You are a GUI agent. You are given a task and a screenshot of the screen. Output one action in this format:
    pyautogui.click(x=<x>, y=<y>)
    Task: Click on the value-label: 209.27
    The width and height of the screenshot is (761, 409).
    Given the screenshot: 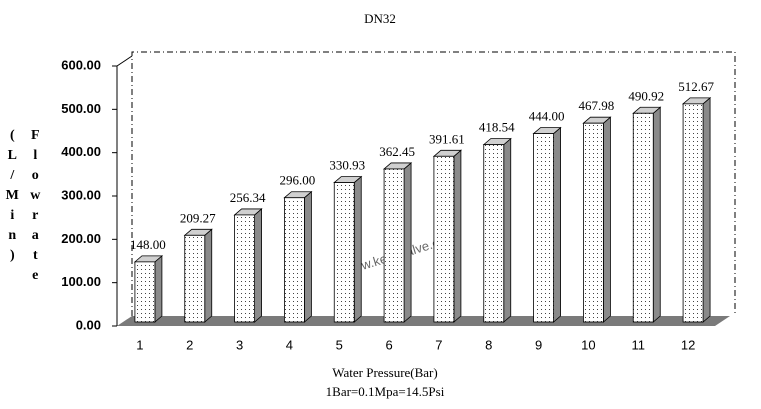 What is the action you would take?
    pyautogui.click(x=198, y=217)
    